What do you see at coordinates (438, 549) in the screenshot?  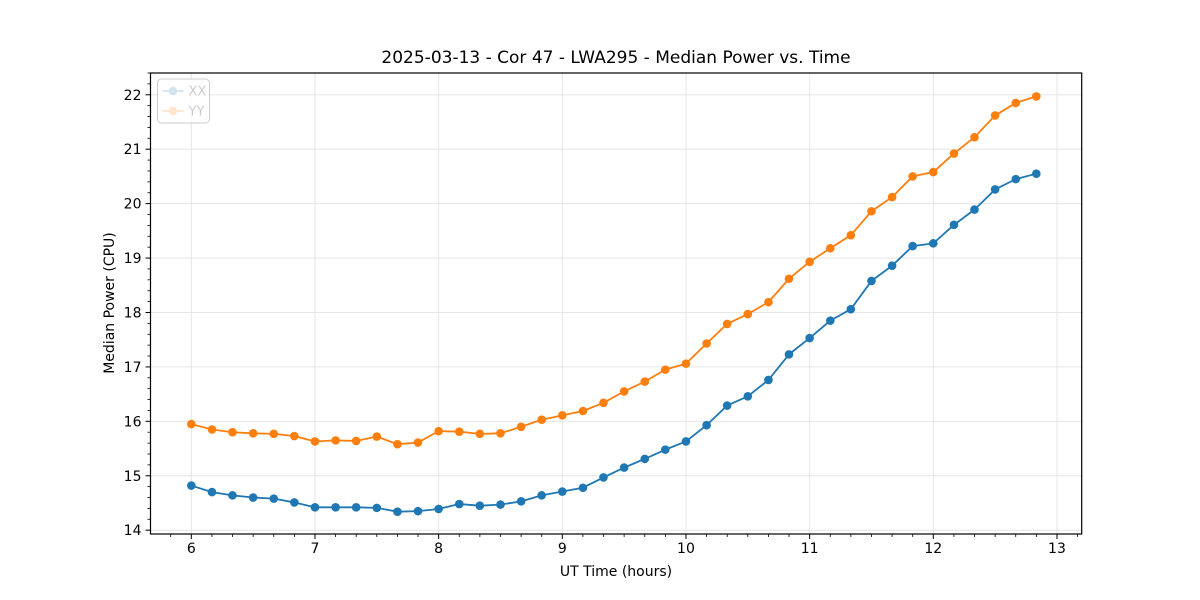 I see `x-tick-label: 8` at bounding box center [438, 549].